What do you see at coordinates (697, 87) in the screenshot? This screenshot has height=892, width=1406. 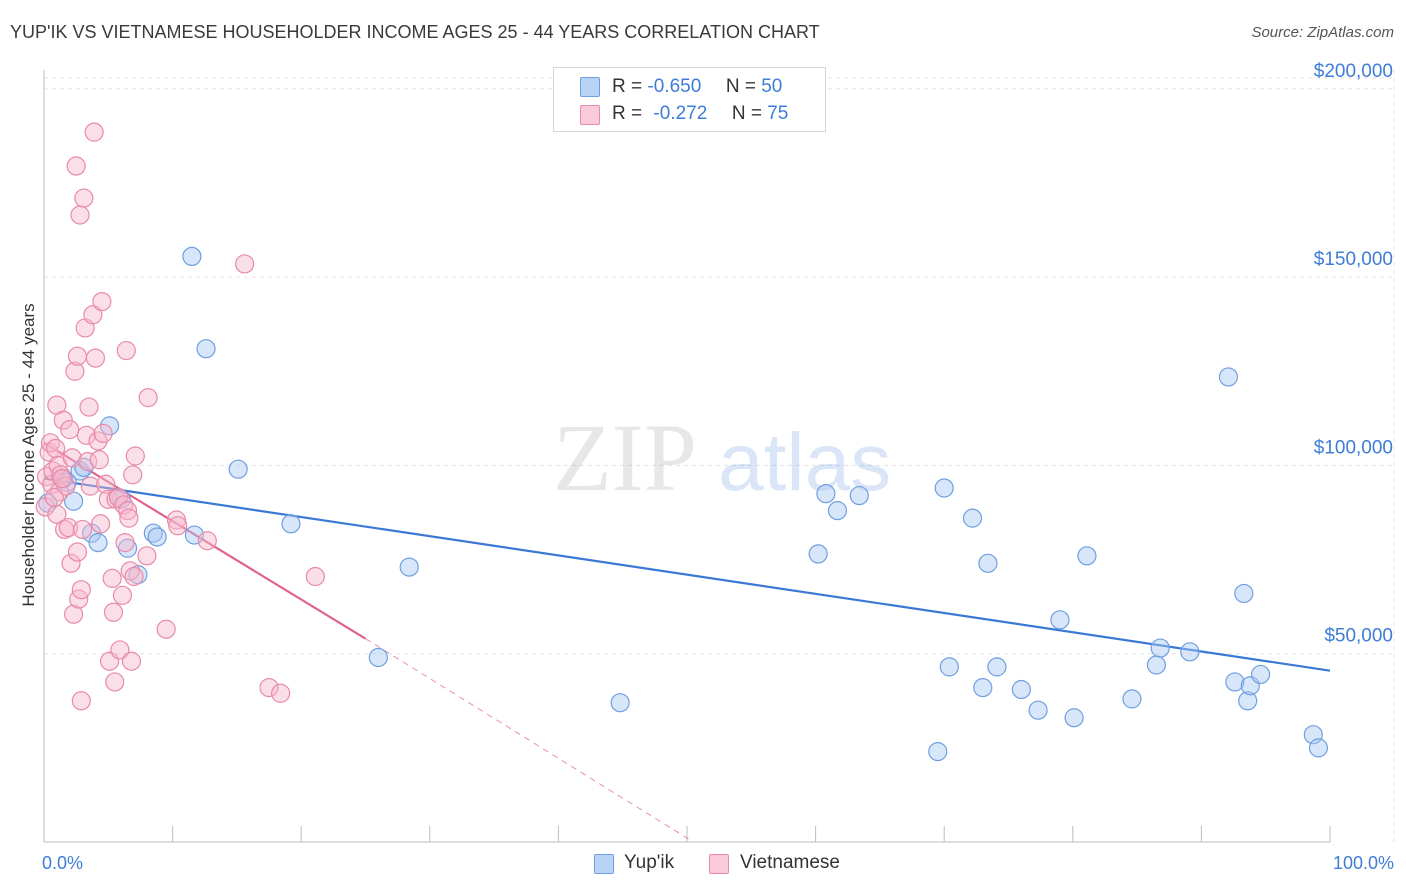 I see `legend-row-yupik: R = -0.650 N = 50` at bounding box center [697, 87].